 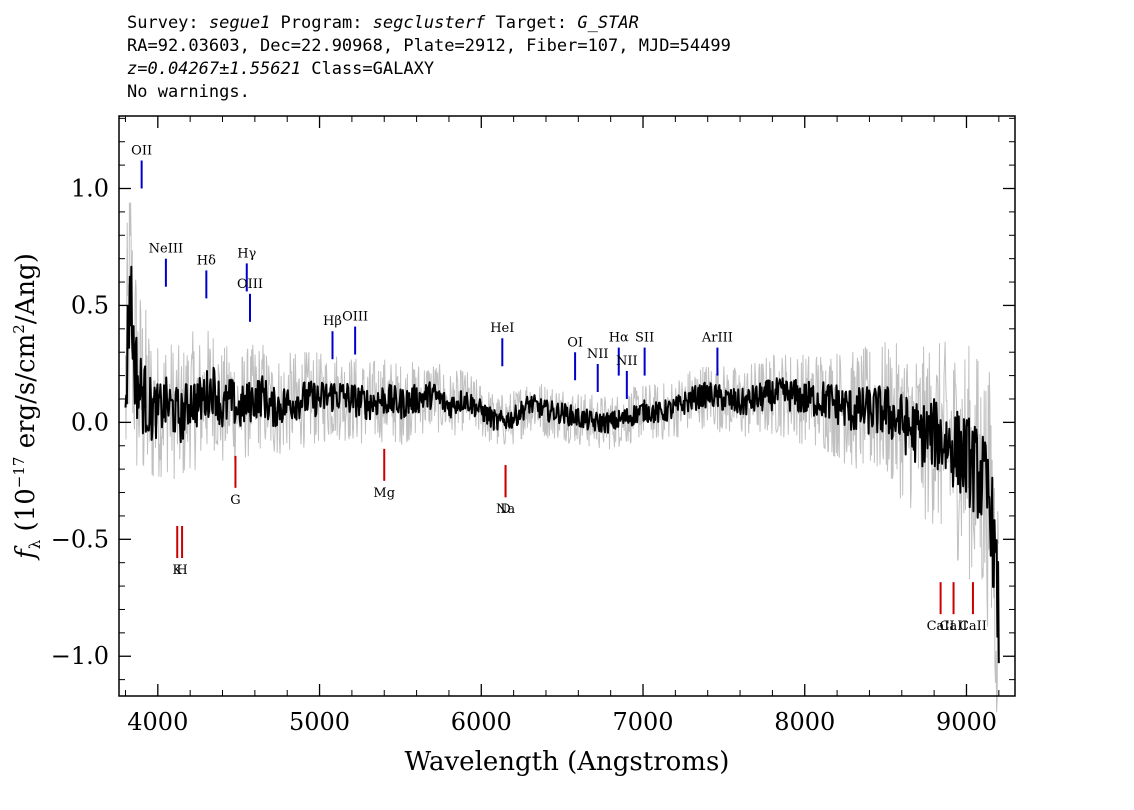 What do you see at coordinates (966, 722) in the screenshot?
I see `x-tick-label: 9000` at bounding box center [966, 722].